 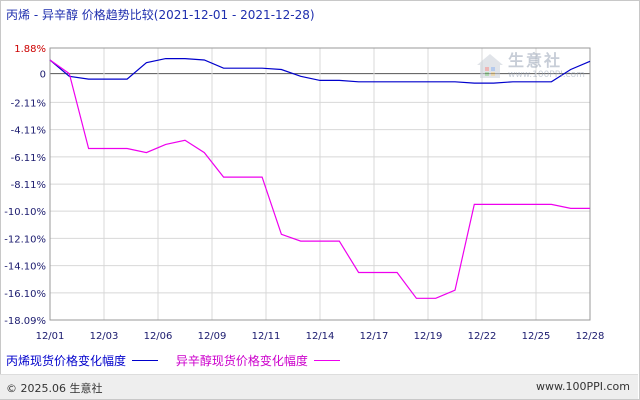 I want to click on x-tick-label: 12/09, so click(x=212, y=336).